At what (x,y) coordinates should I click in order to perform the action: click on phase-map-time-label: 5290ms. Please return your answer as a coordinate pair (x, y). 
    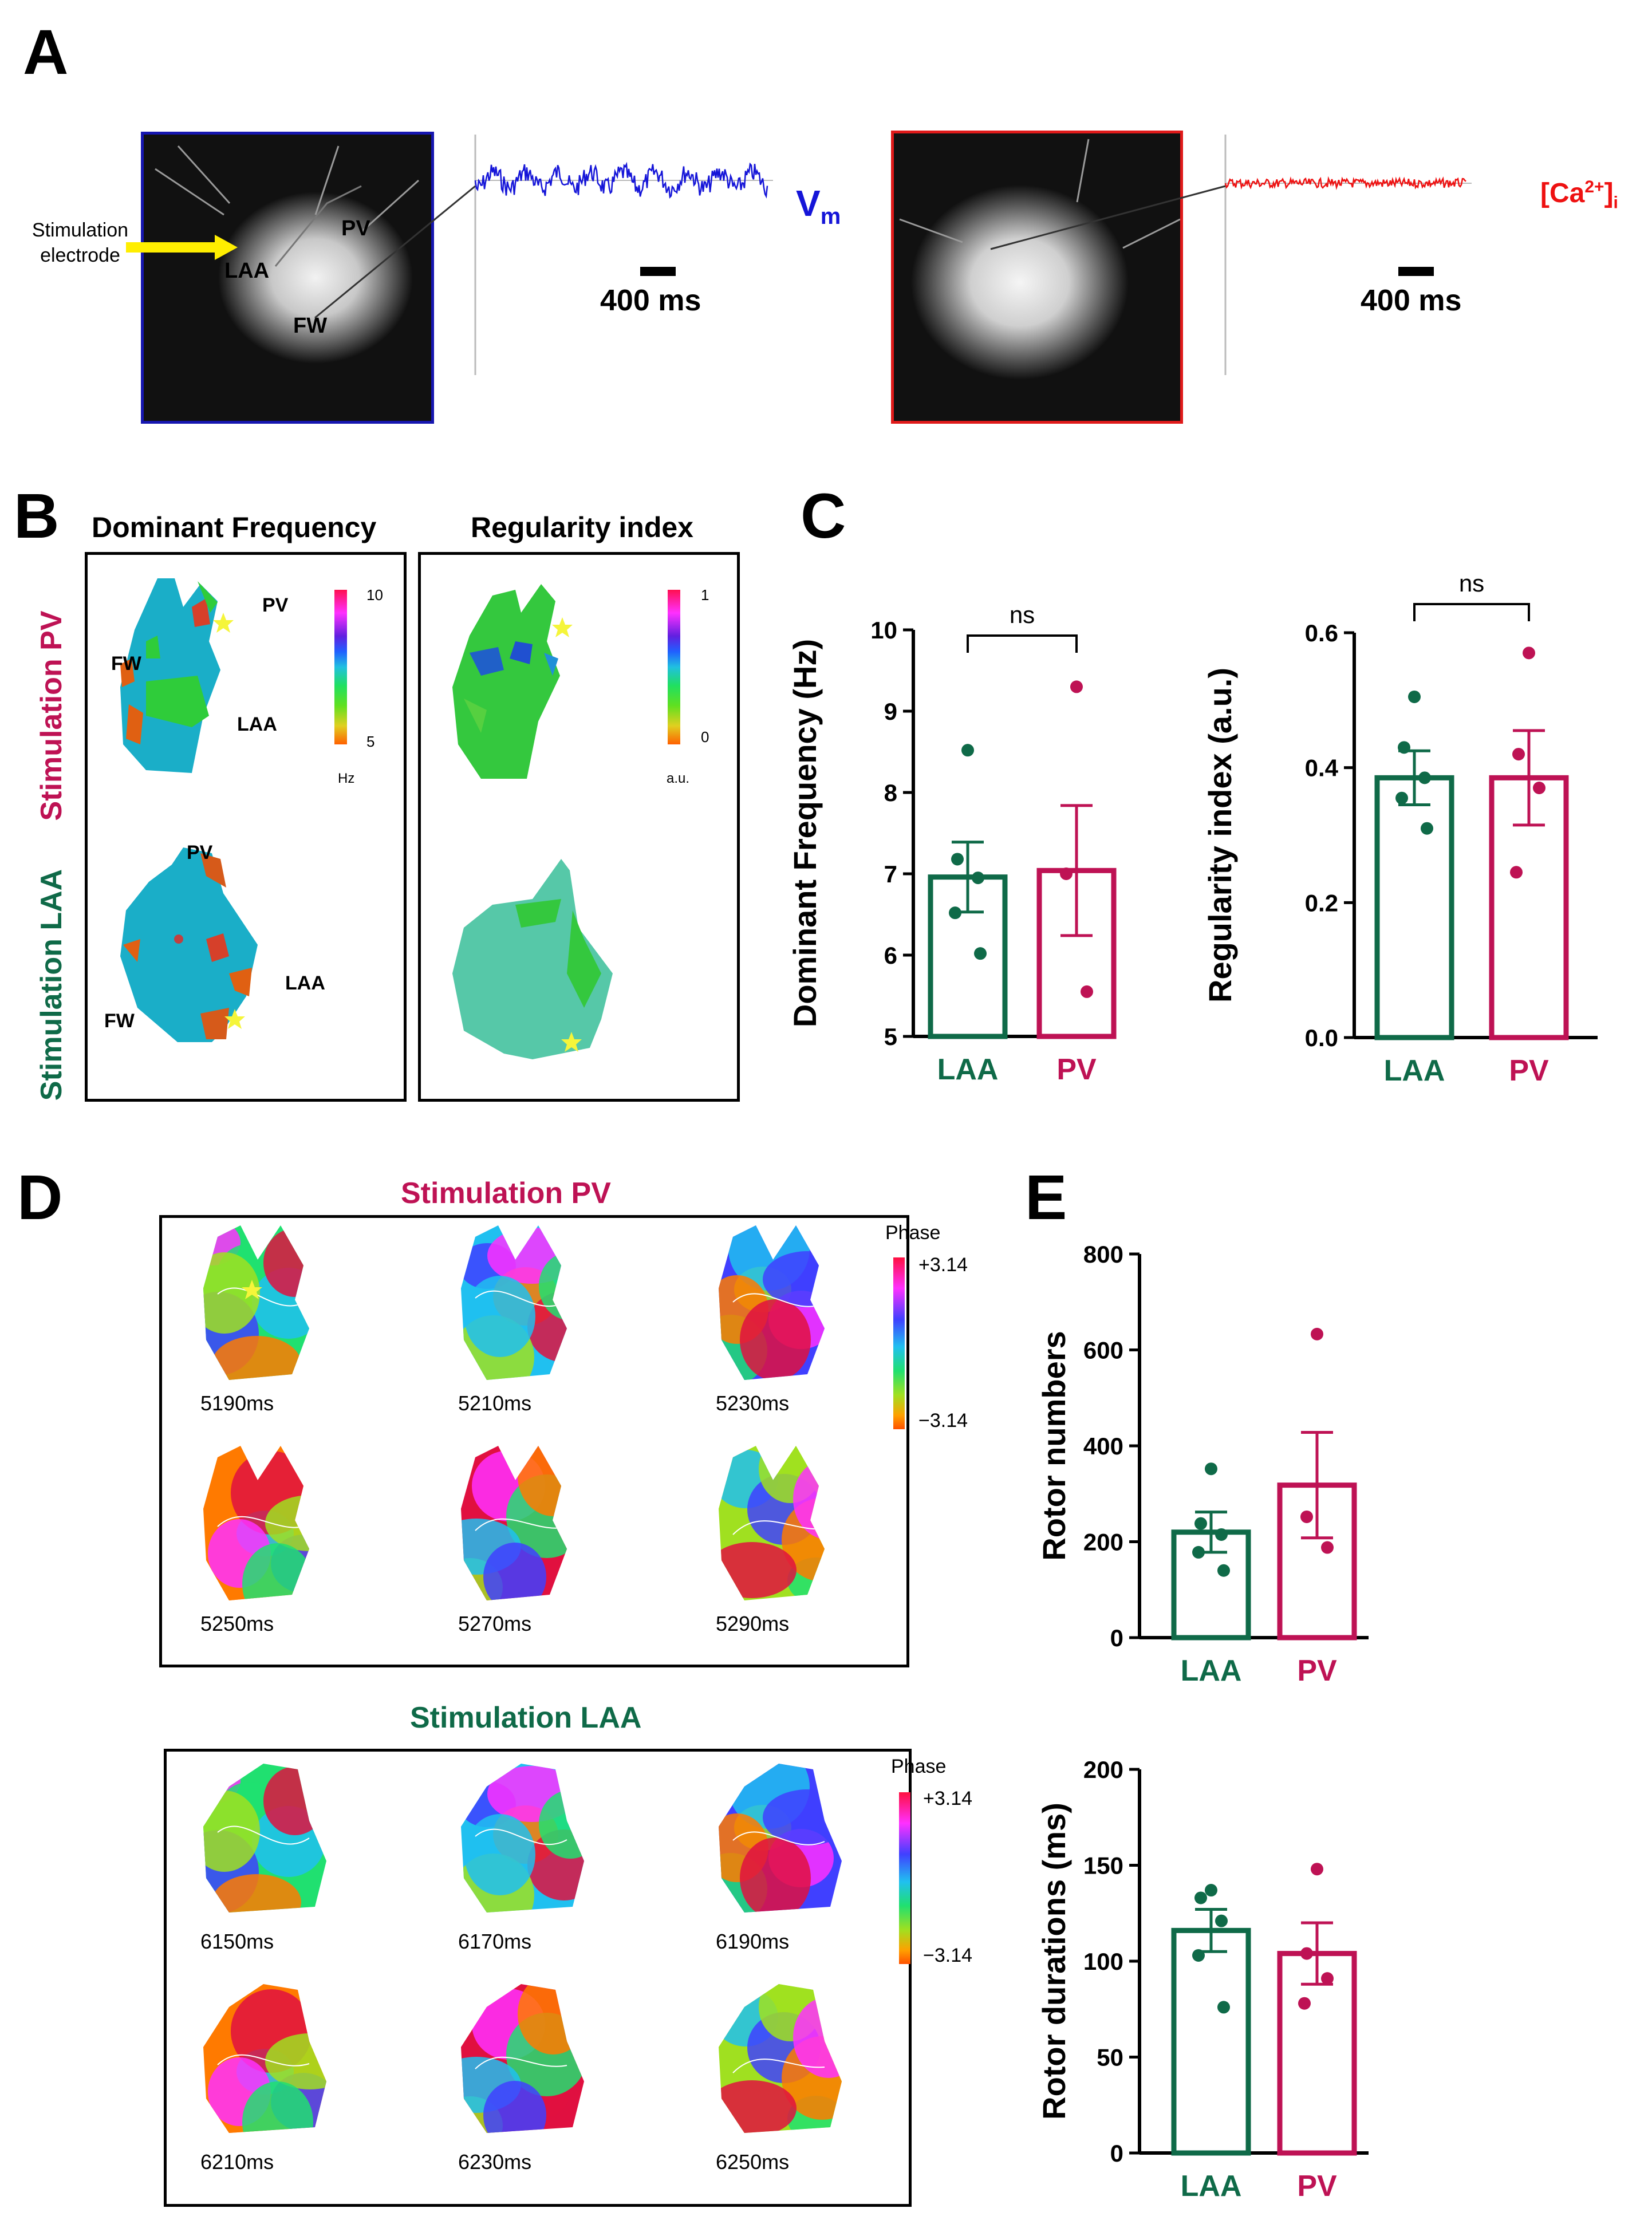
    Looking at the image, I should click on (753, 1623).